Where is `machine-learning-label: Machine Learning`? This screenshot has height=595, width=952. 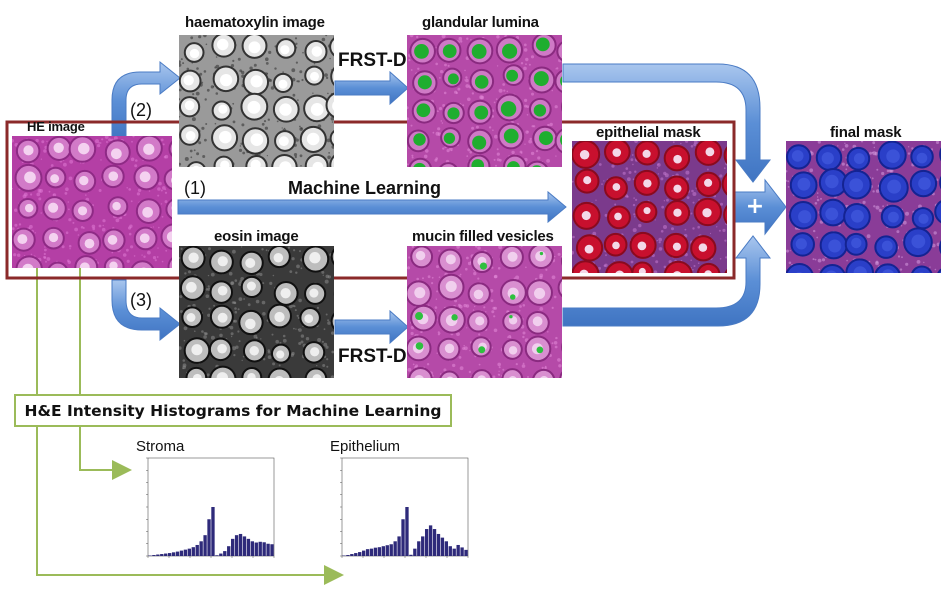 machine-learning-label: Machine Learning is located at coordinates (365, 188).